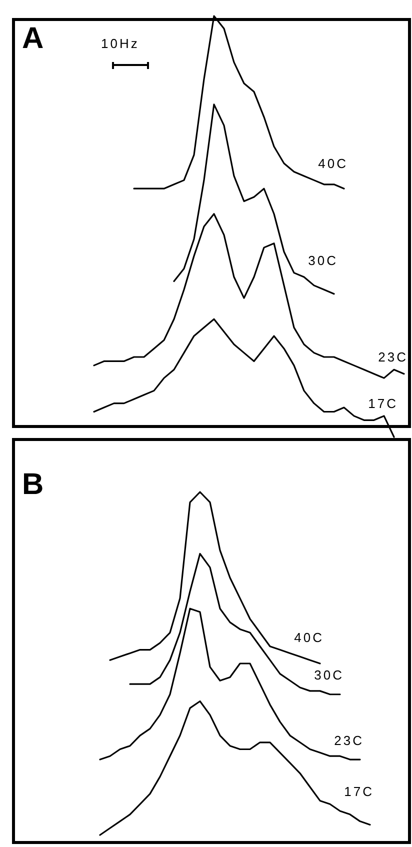 The image size is (412, 847). What do you see at coordinates (120, 43) in the screenshot?
I see `annotation: 10Hz` at bounding box center [120, 43].